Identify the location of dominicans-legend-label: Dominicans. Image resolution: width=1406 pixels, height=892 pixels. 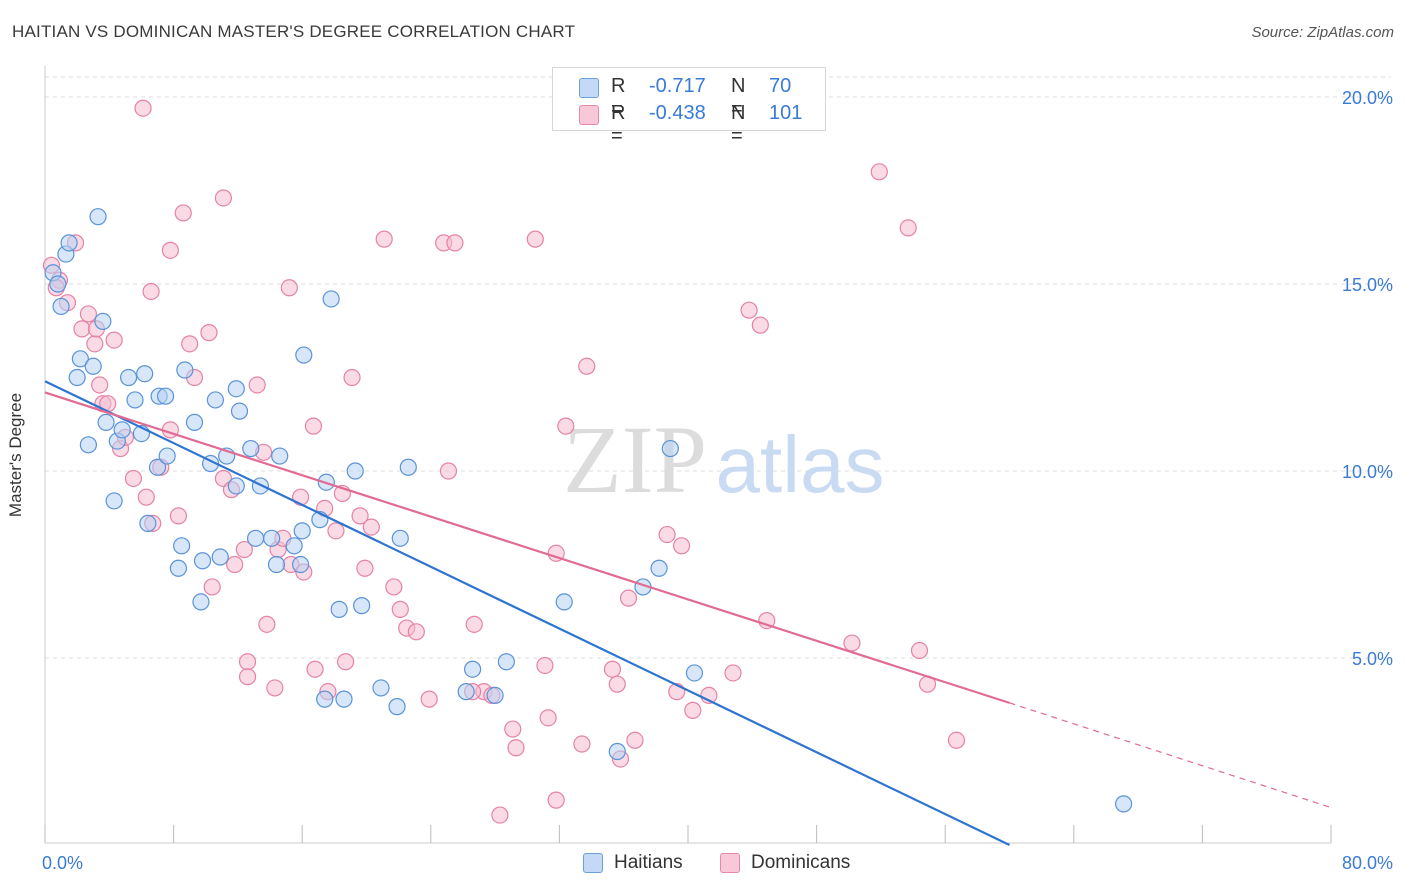
(801, 862).